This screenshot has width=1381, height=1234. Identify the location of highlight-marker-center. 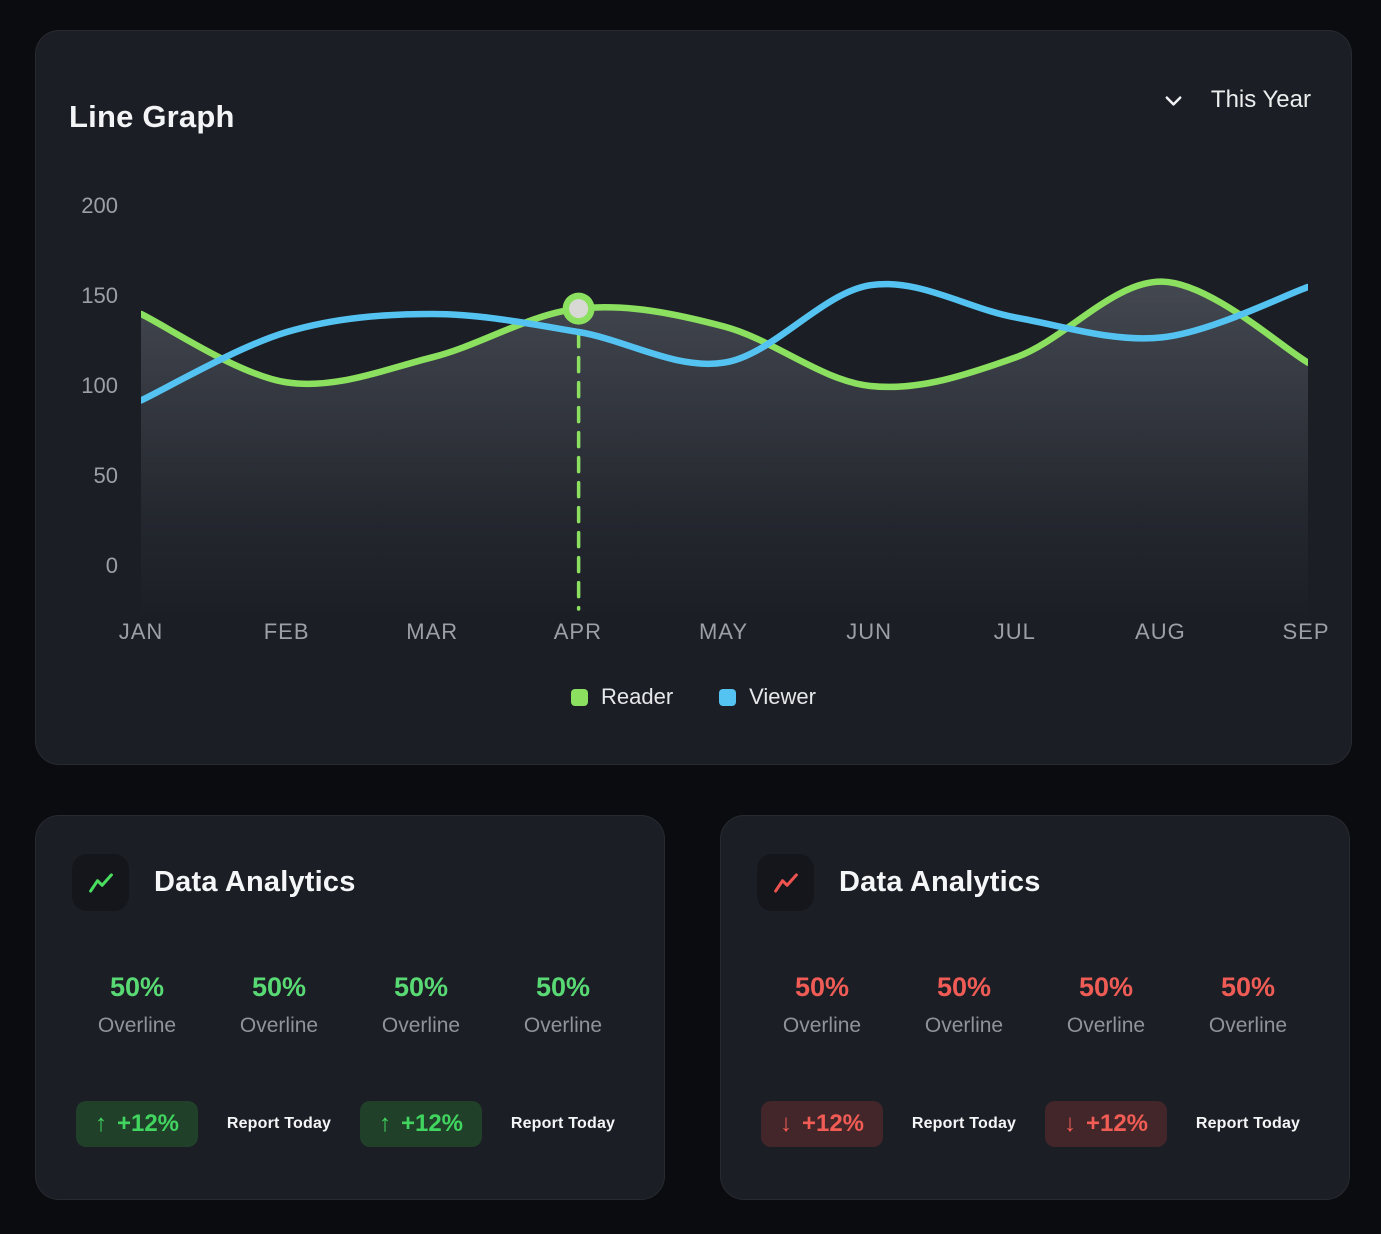
(579, 309).